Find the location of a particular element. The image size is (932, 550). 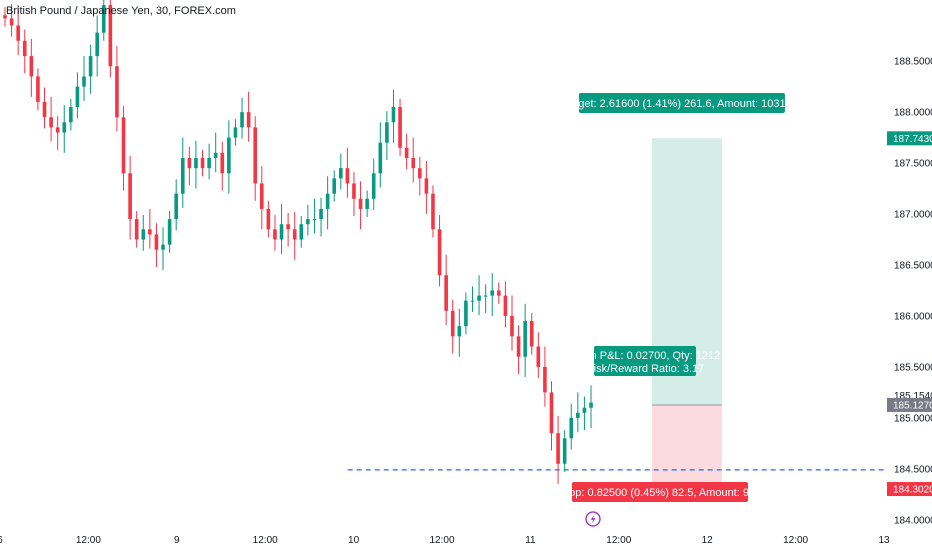

time-axis: 6 12:00 9 12:00 10 12:00 11 12:00 12 12:00 13 is located at coordinates (445, 540).